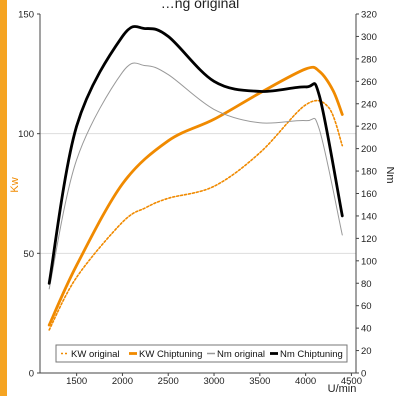  Describe the element at coordinates (363, 374) in the screenshot. I see `y-right-tick-label: 0` at that location.